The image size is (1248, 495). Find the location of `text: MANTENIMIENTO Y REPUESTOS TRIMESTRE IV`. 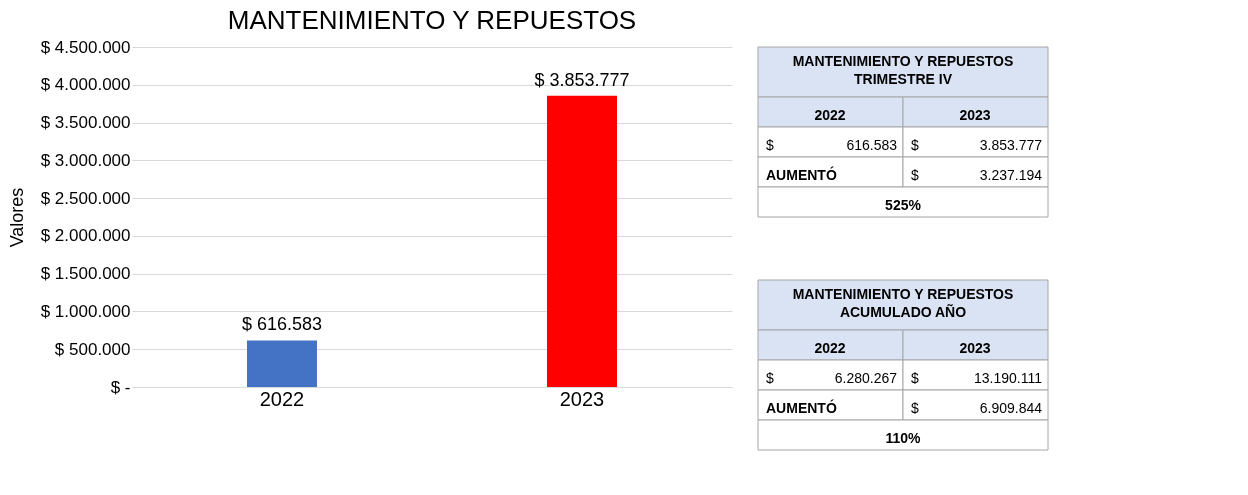

text: MANTENIMIENTO Y REPUESTOS TRIMESTRE IV is located at coordinates (903, 70).